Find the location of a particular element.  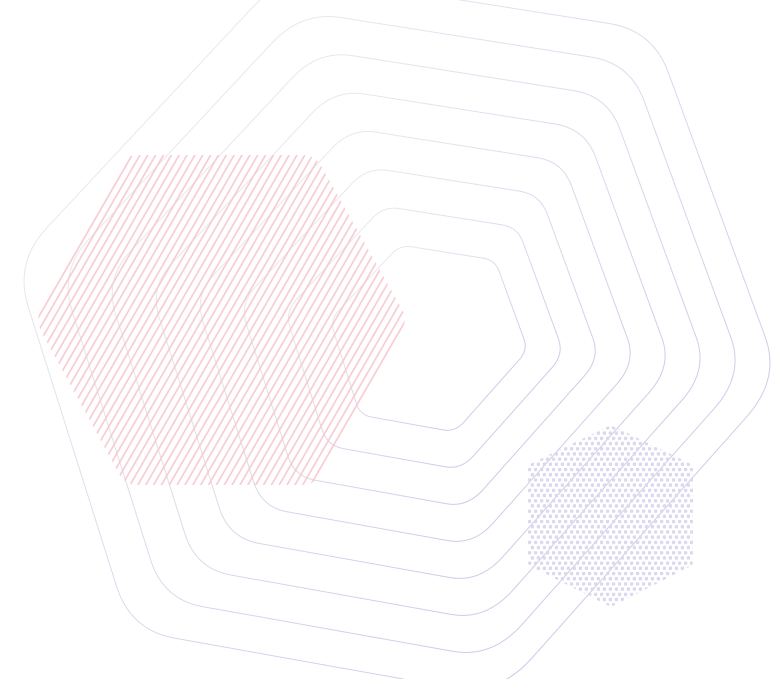

dotted-hexagon is located at coordinates (610, 516).